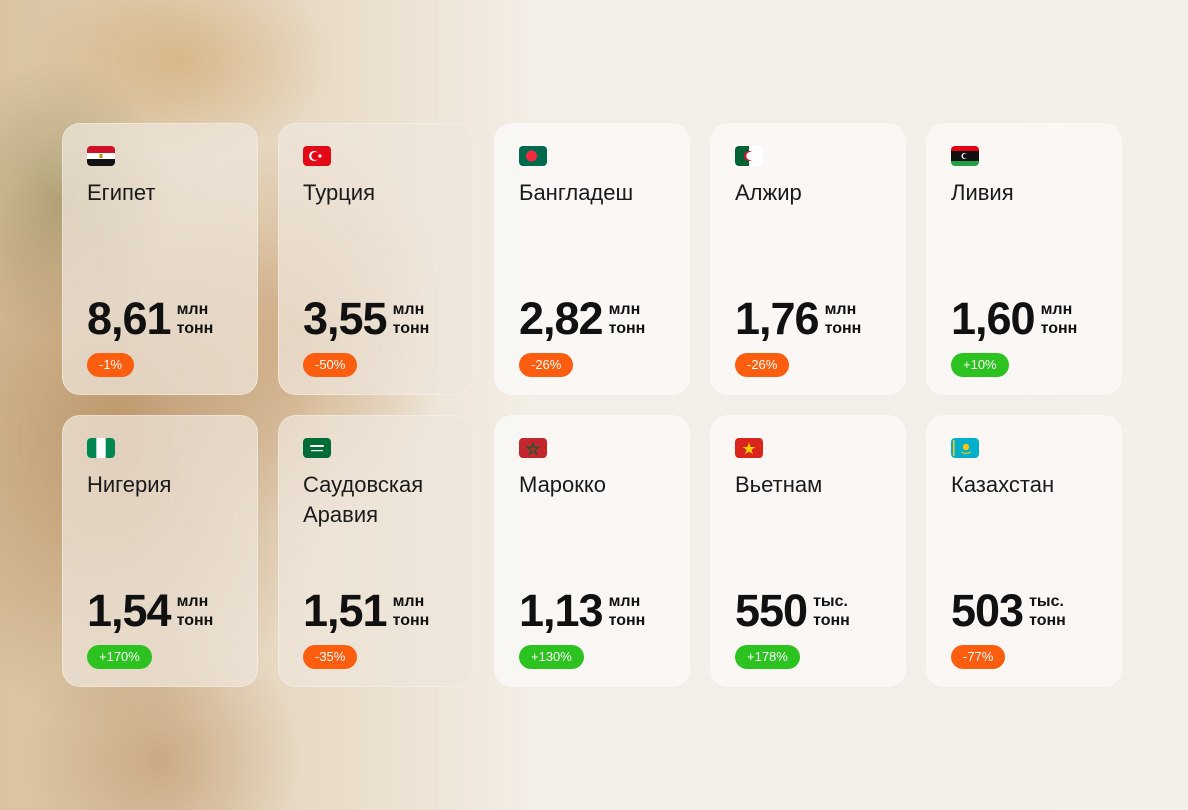  I want to click on value-row: 550 тыс. тонн, so click(792, 611).